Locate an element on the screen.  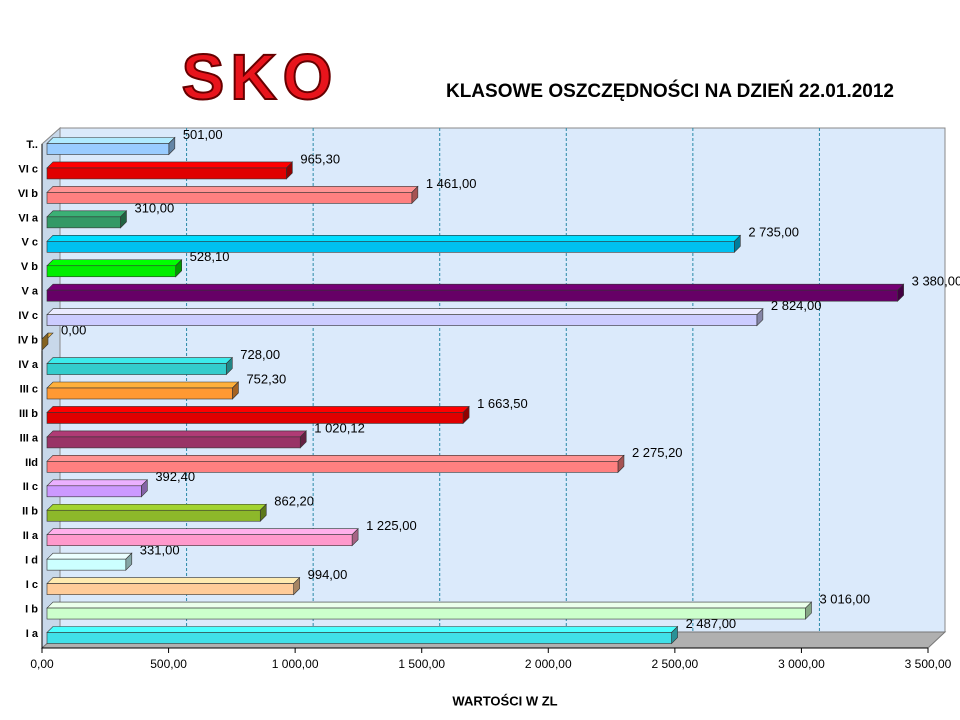
y-tick-label: V b is located at coordinates (29, 267).